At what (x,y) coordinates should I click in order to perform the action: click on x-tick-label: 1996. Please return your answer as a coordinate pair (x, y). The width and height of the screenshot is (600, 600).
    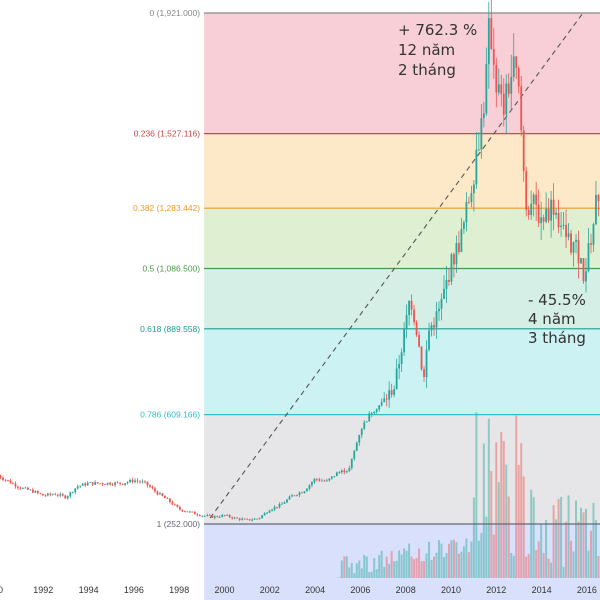
    Looking at the image, I should click on (134, 590).